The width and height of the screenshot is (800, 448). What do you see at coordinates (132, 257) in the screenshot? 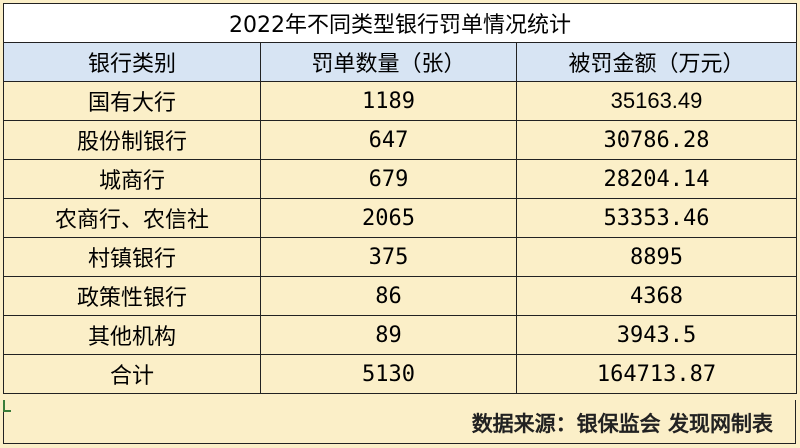
I see `cell-category: 村镇银行` at bounding box center [132, 257].